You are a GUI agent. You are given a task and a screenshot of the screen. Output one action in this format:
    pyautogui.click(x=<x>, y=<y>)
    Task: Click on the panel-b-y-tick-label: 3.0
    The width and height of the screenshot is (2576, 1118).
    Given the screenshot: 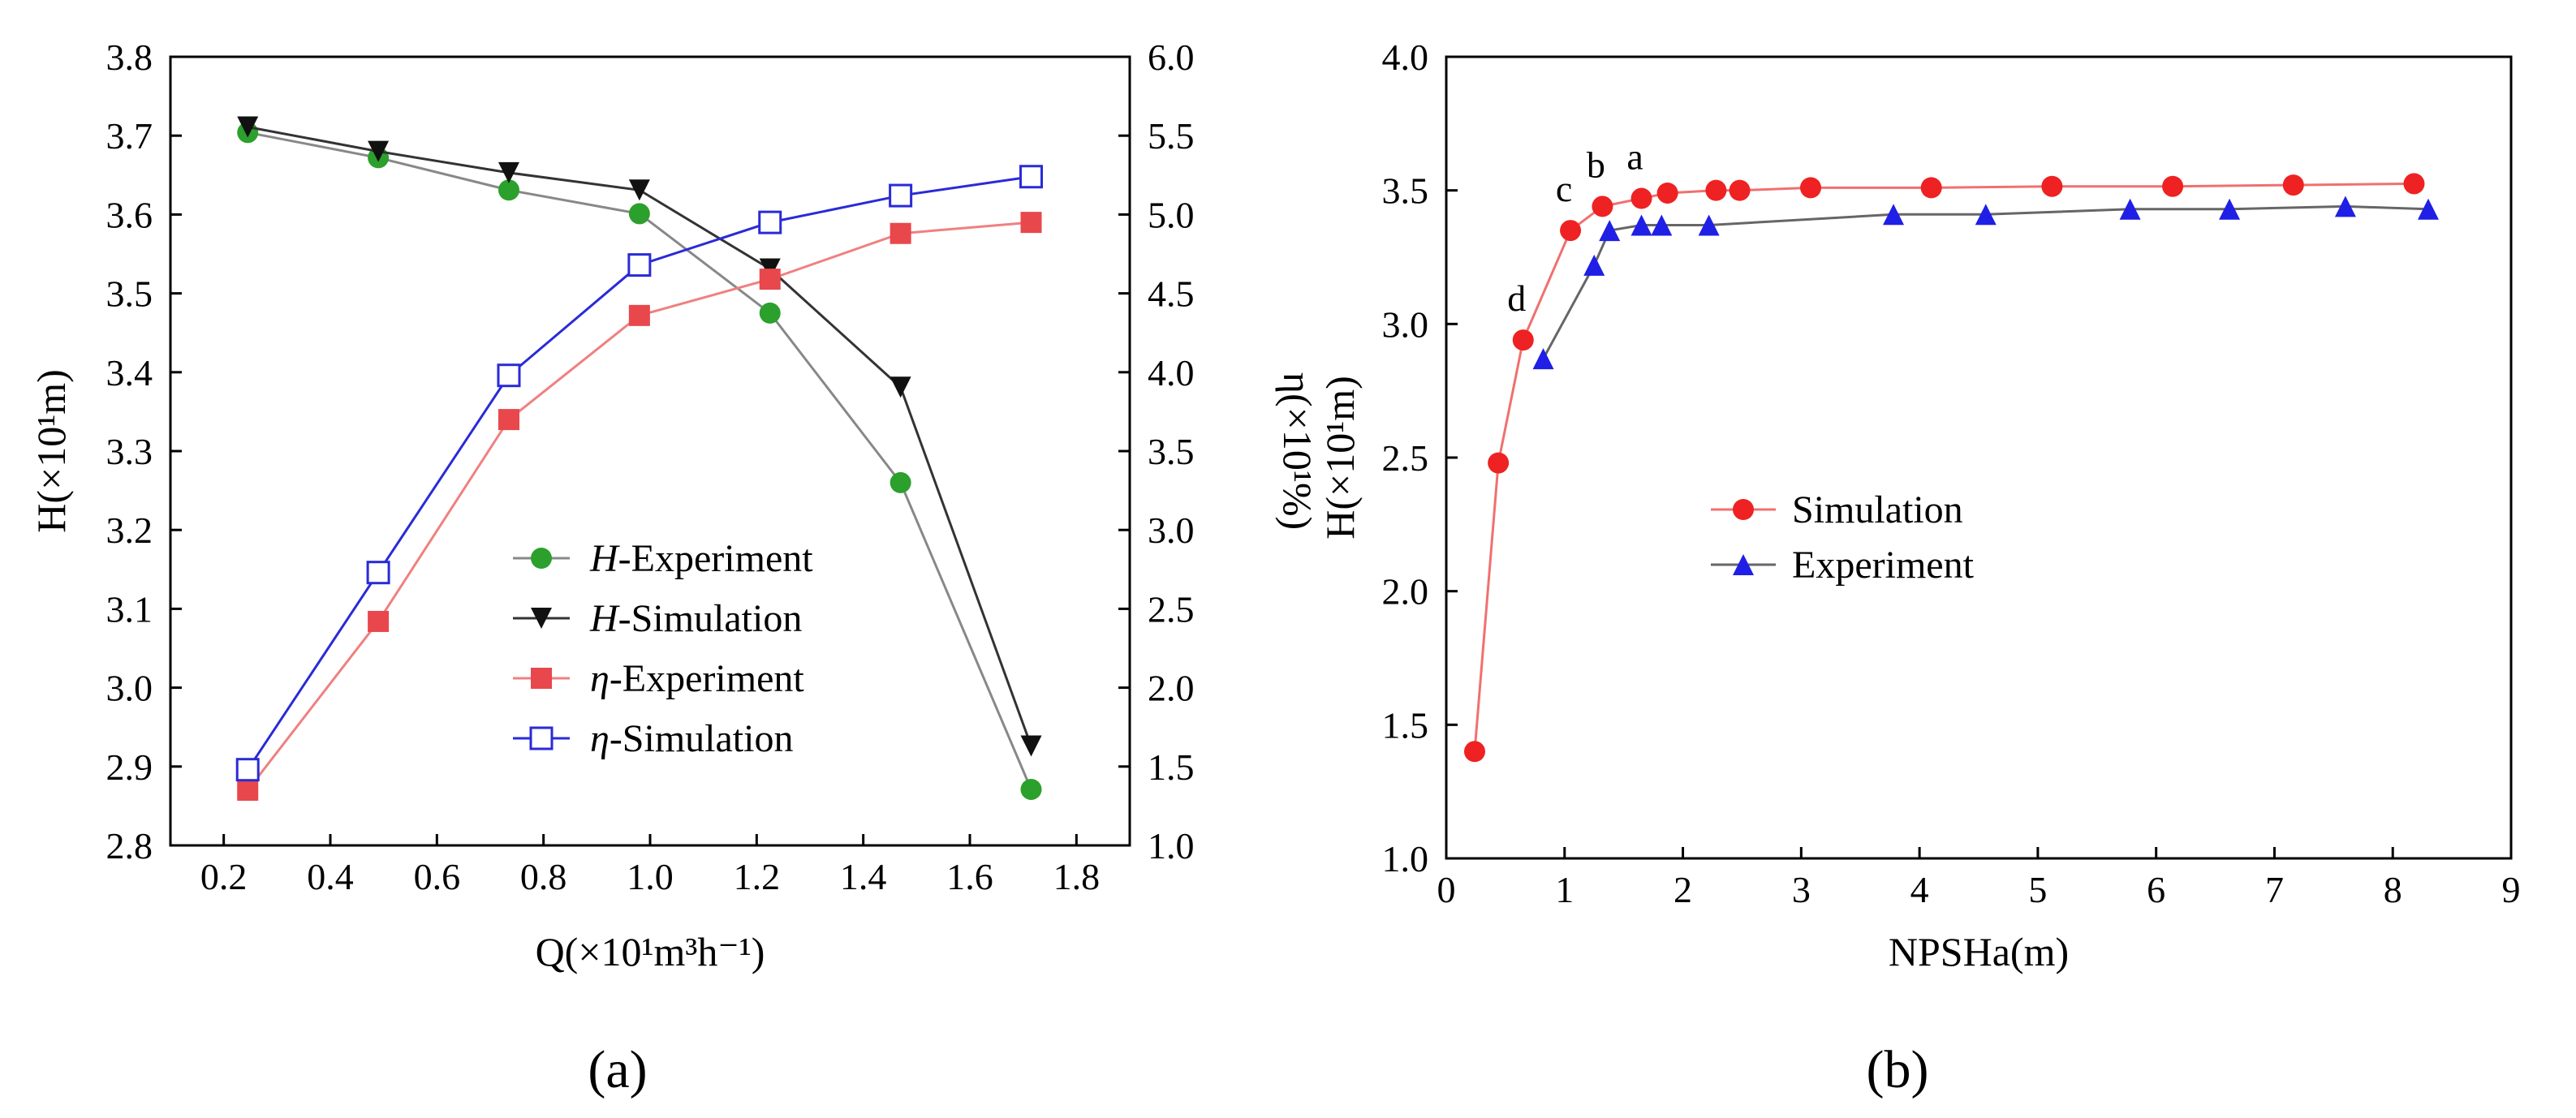 What is the action you would take?
    pyautogui.click(x=1406, y=324)
    